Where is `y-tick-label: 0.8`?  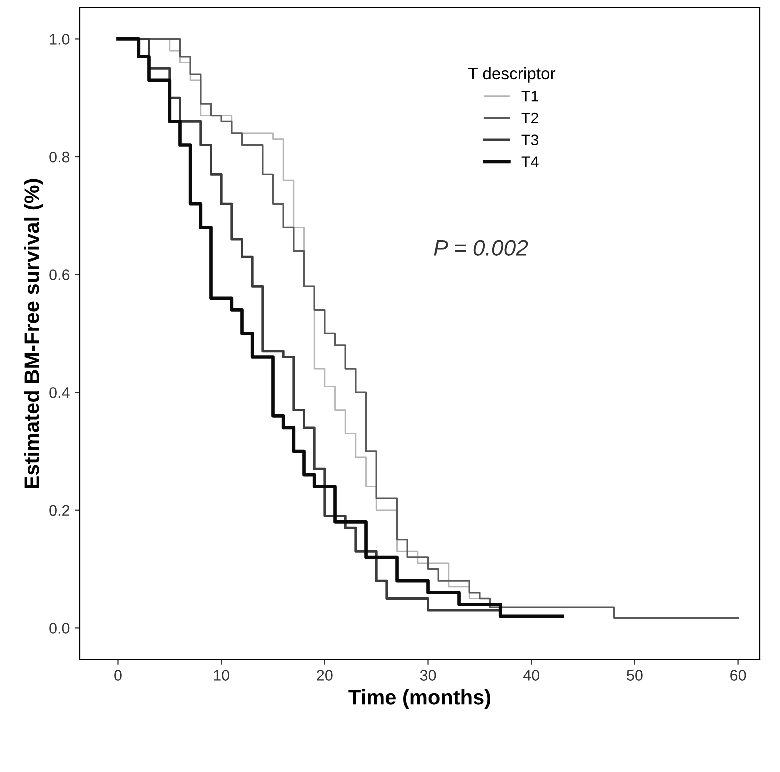 y-tick-label: 0.8 is located at coordinates (60, 157).